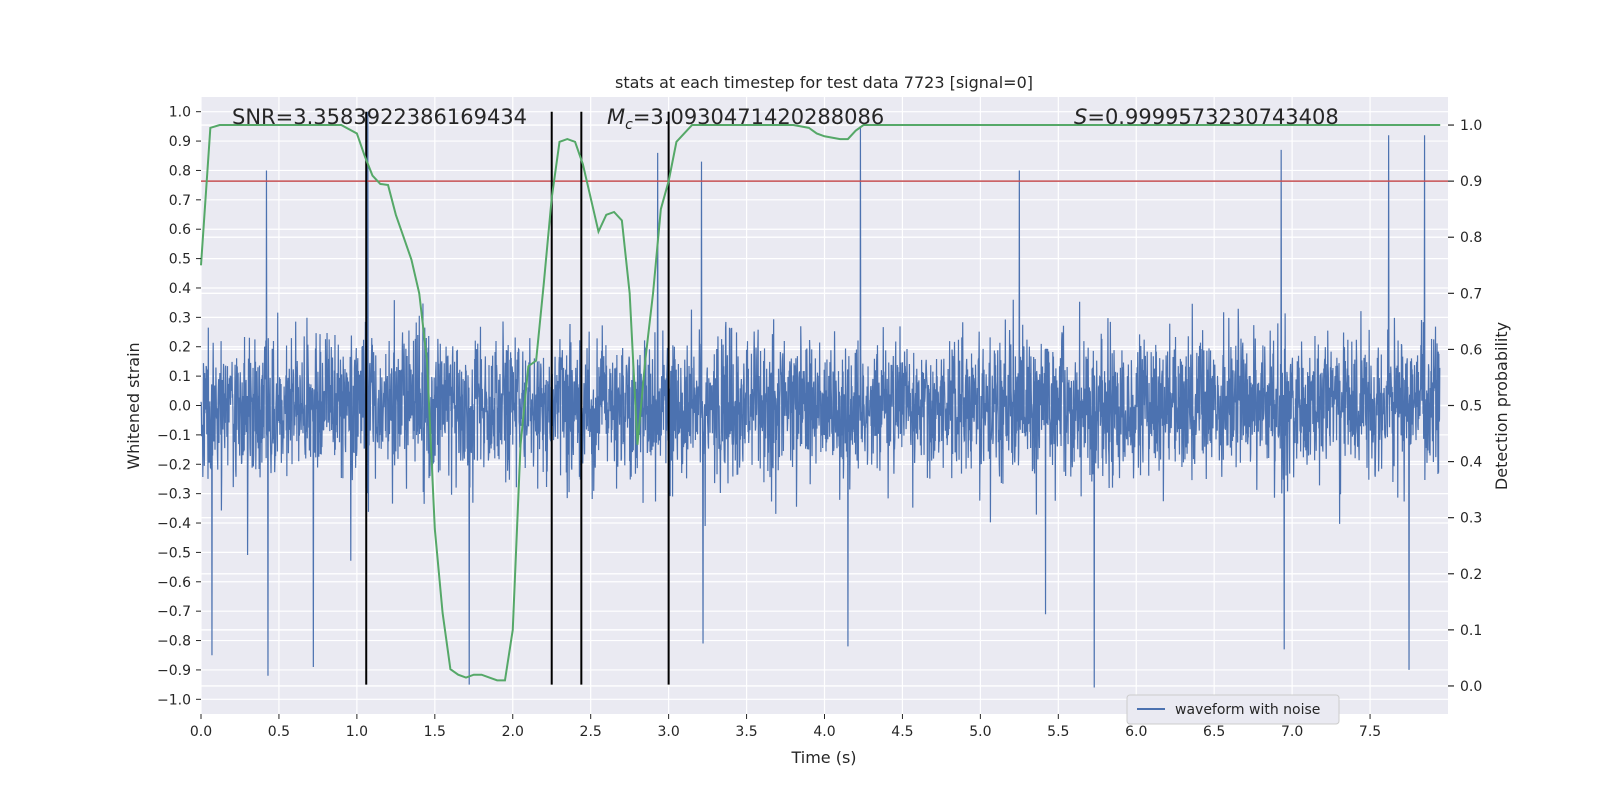 The width and height of the screenshot is (1600, 800). What do you see at coordinates (180, 171) in the screenshot?
I see `y-left-tick-label: 0.8` at bounding box center [180, 171].